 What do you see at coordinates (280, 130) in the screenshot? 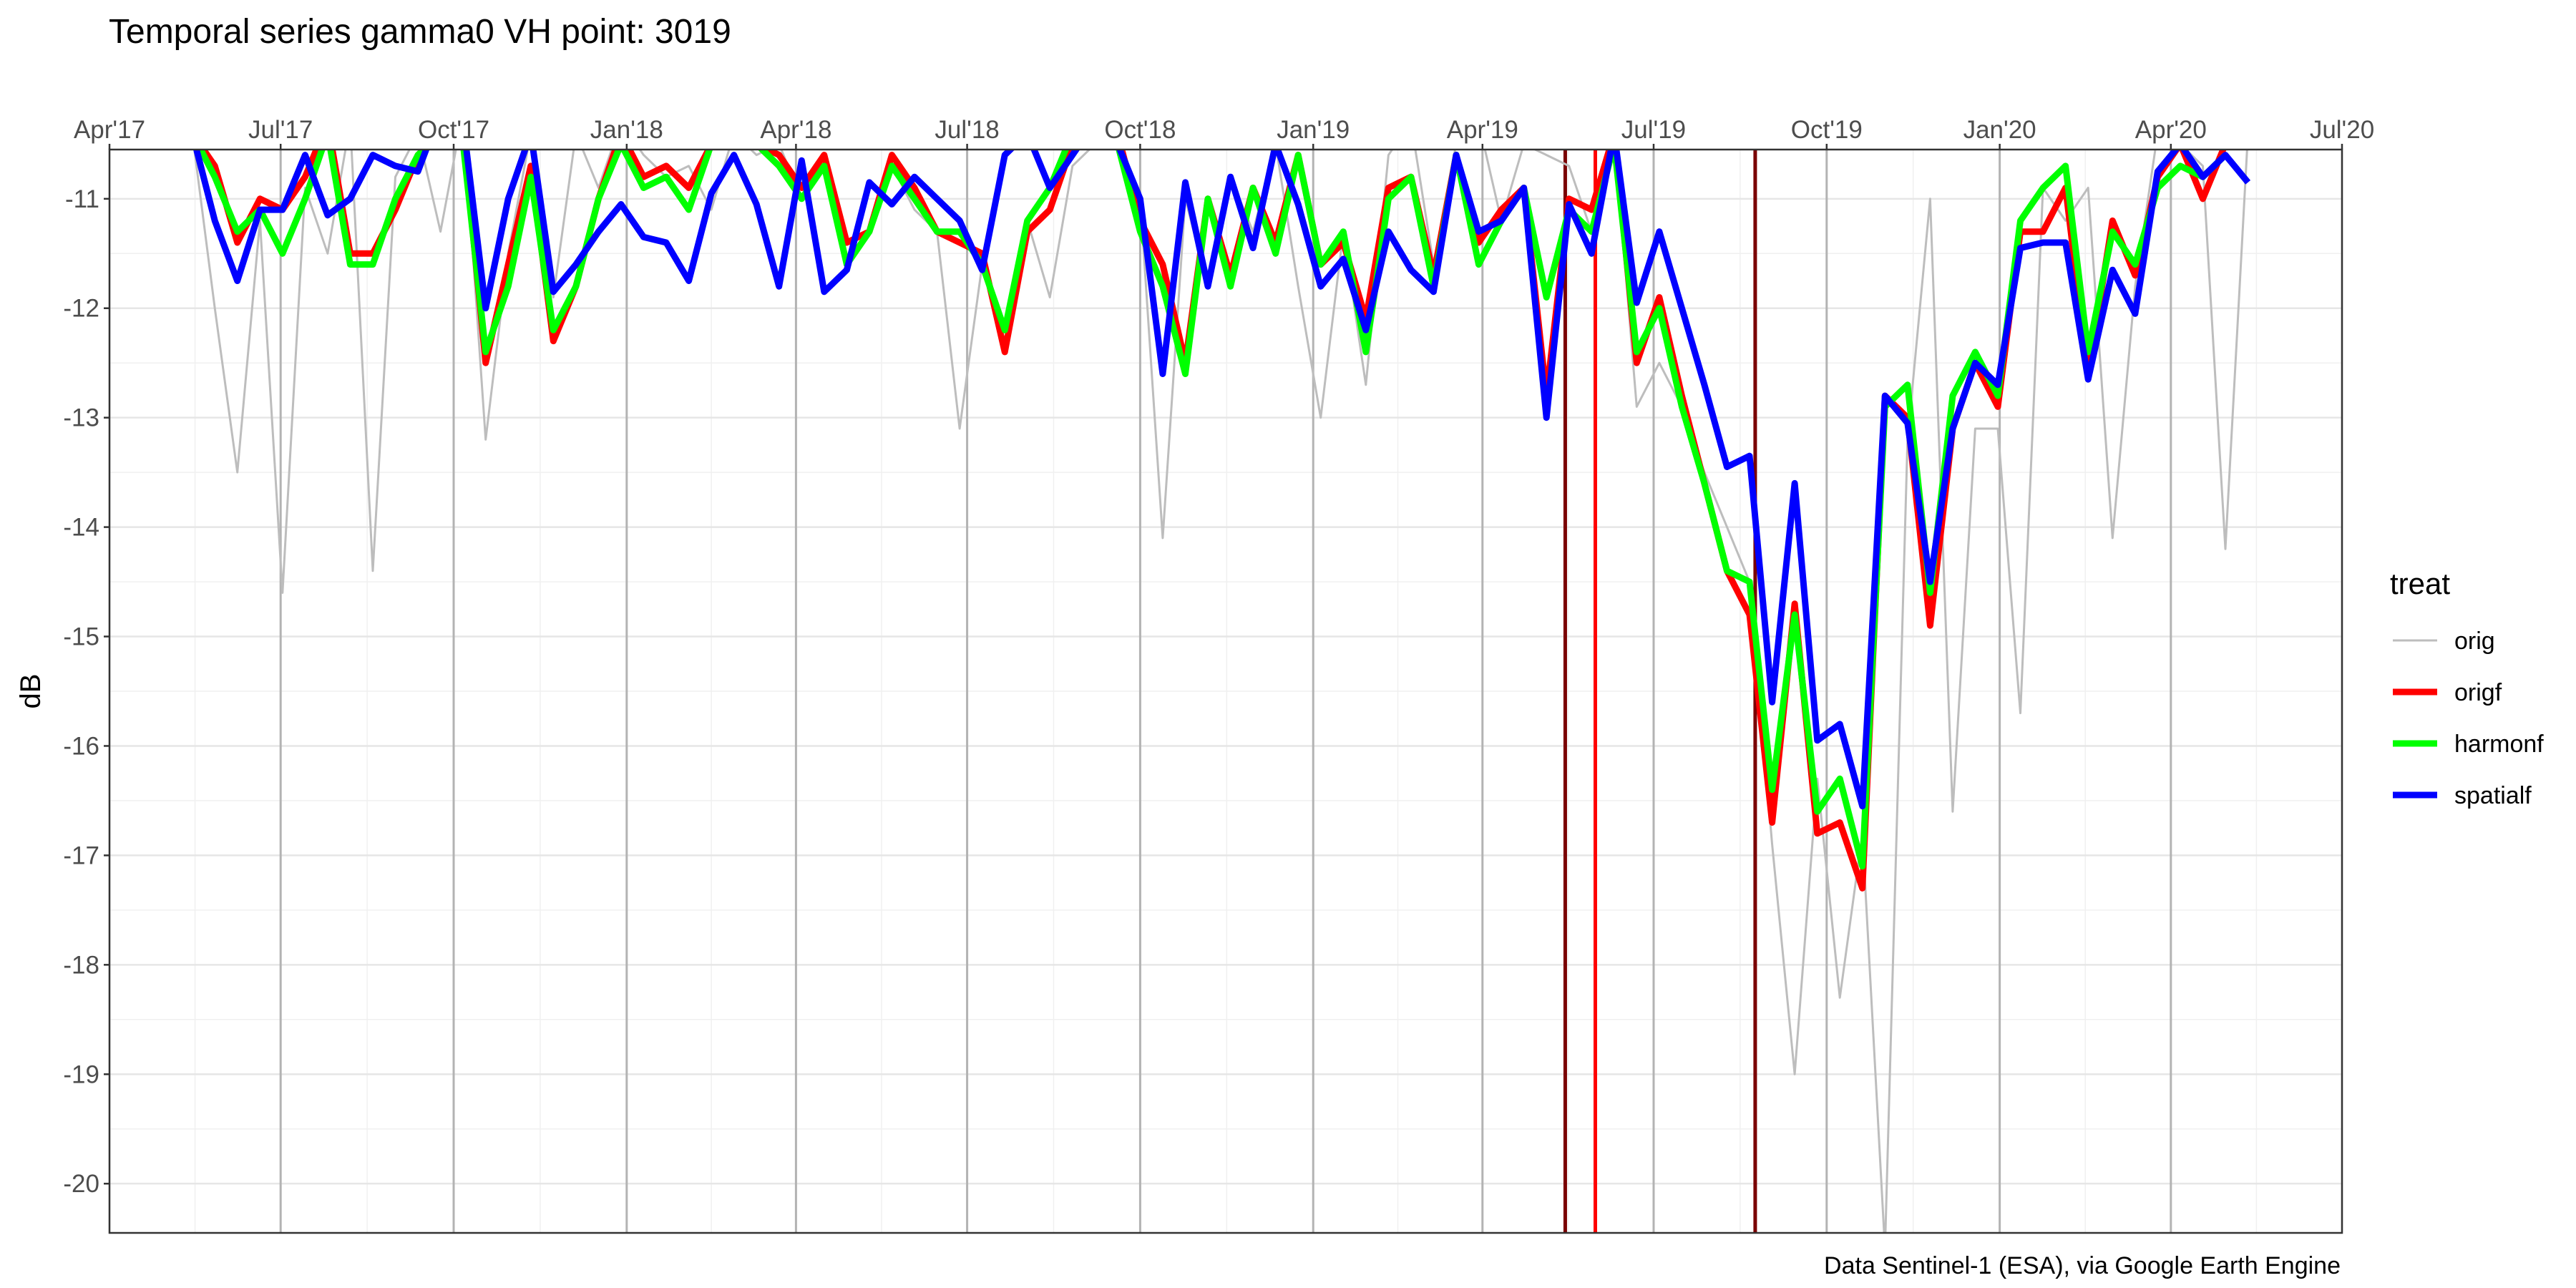
I see `x-tick-label: Jul'17` at bounding box center [280, 130].